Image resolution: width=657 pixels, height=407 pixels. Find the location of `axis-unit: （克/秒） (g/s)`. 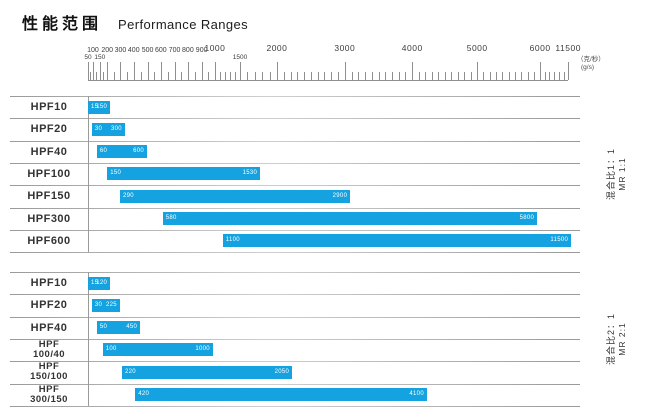

axis-unit: （克/秒） (g/s) is located at coordinates (591, 64).